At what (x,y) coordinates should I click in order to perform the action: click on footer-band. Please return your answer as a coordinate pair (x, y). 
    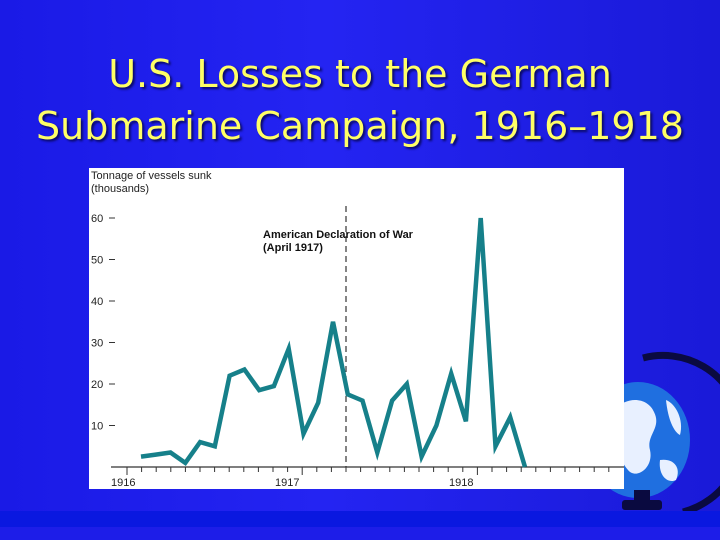
    Looking at the image, I should click on (360, 519).